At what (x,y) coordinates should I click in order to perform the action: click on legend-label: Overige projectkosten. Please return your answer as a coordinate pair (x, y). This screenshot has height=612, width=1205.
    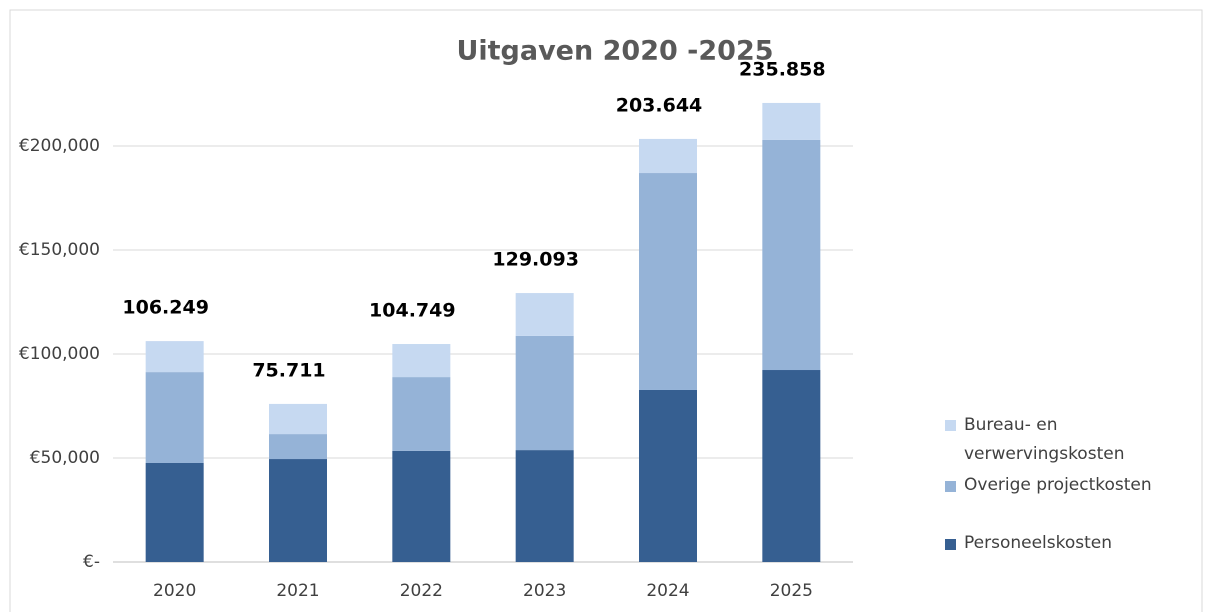
    Looking at the image, I should click on (1058, 485).